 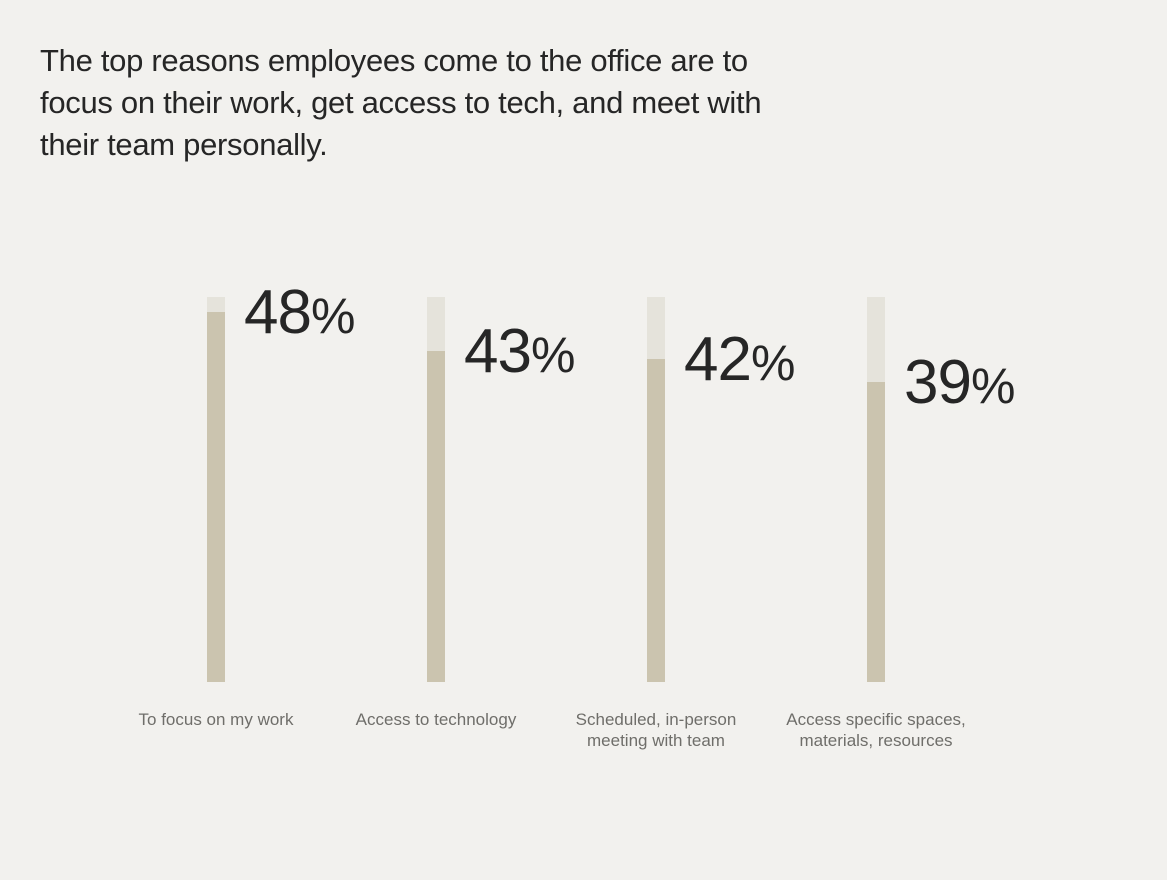 What do you see at coordinates (519, 351) in the screenshot?
I see `bar-value-label: 43%` at bounding box center [519, 351].